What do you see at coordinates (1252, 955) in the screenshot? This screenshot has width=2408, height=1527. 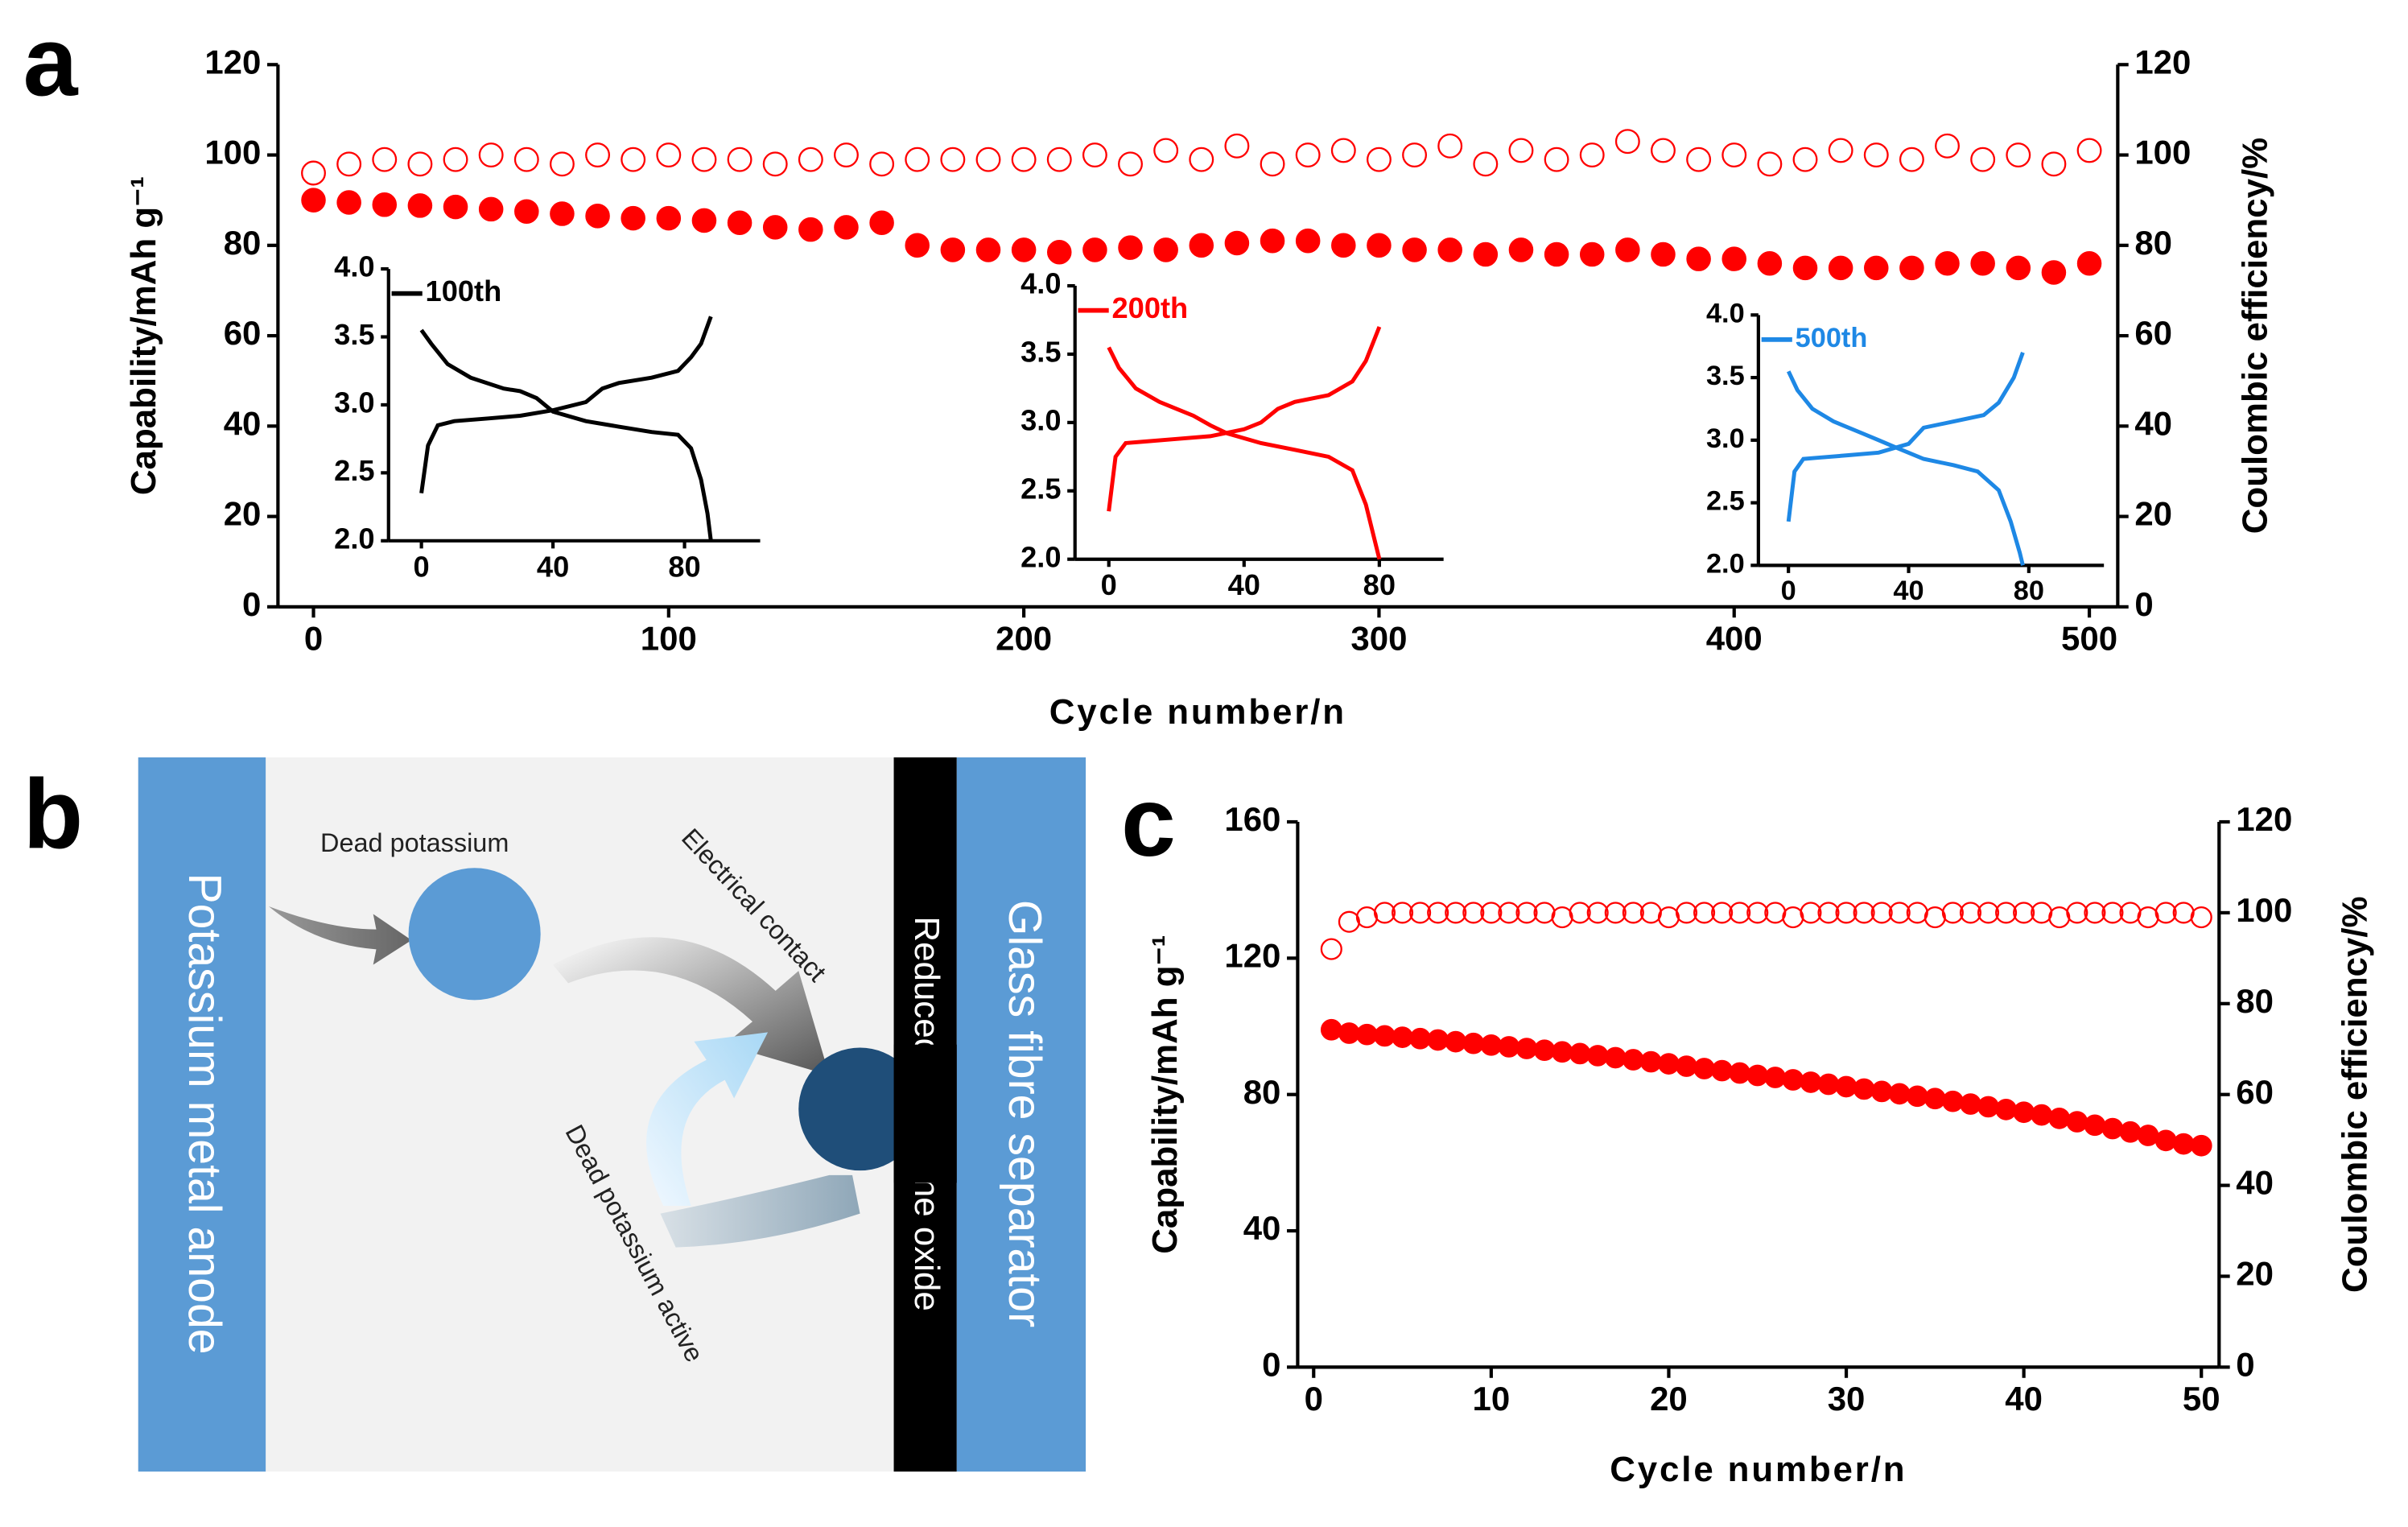 I see `y-tick-label: 120` at bounding box center [1252, 955].